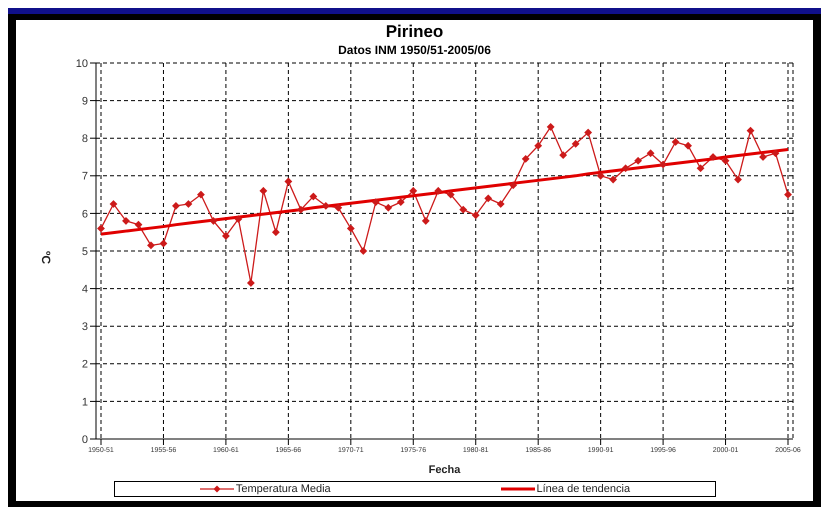 The image size is (829, 515). What do you see at coordinates (85, 402) in the screenshot?
I see `y-tick-label: 1` at bounding box center [85, 402].